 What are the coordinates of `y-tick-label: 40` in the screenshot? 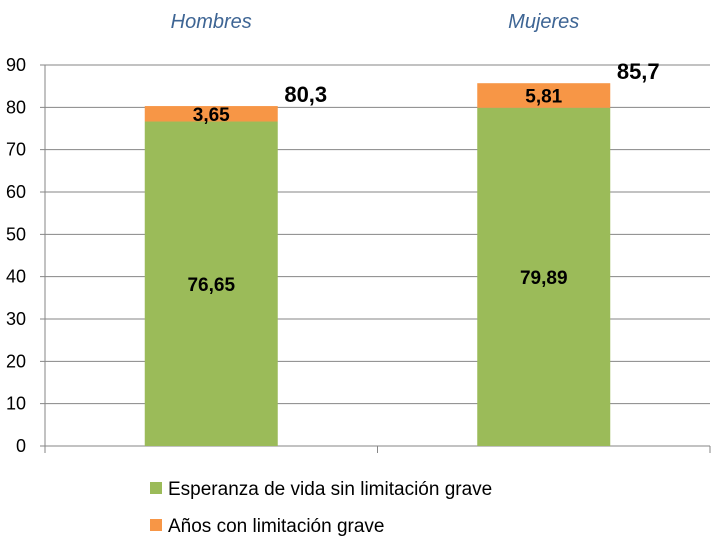 It's located at (16, 277).